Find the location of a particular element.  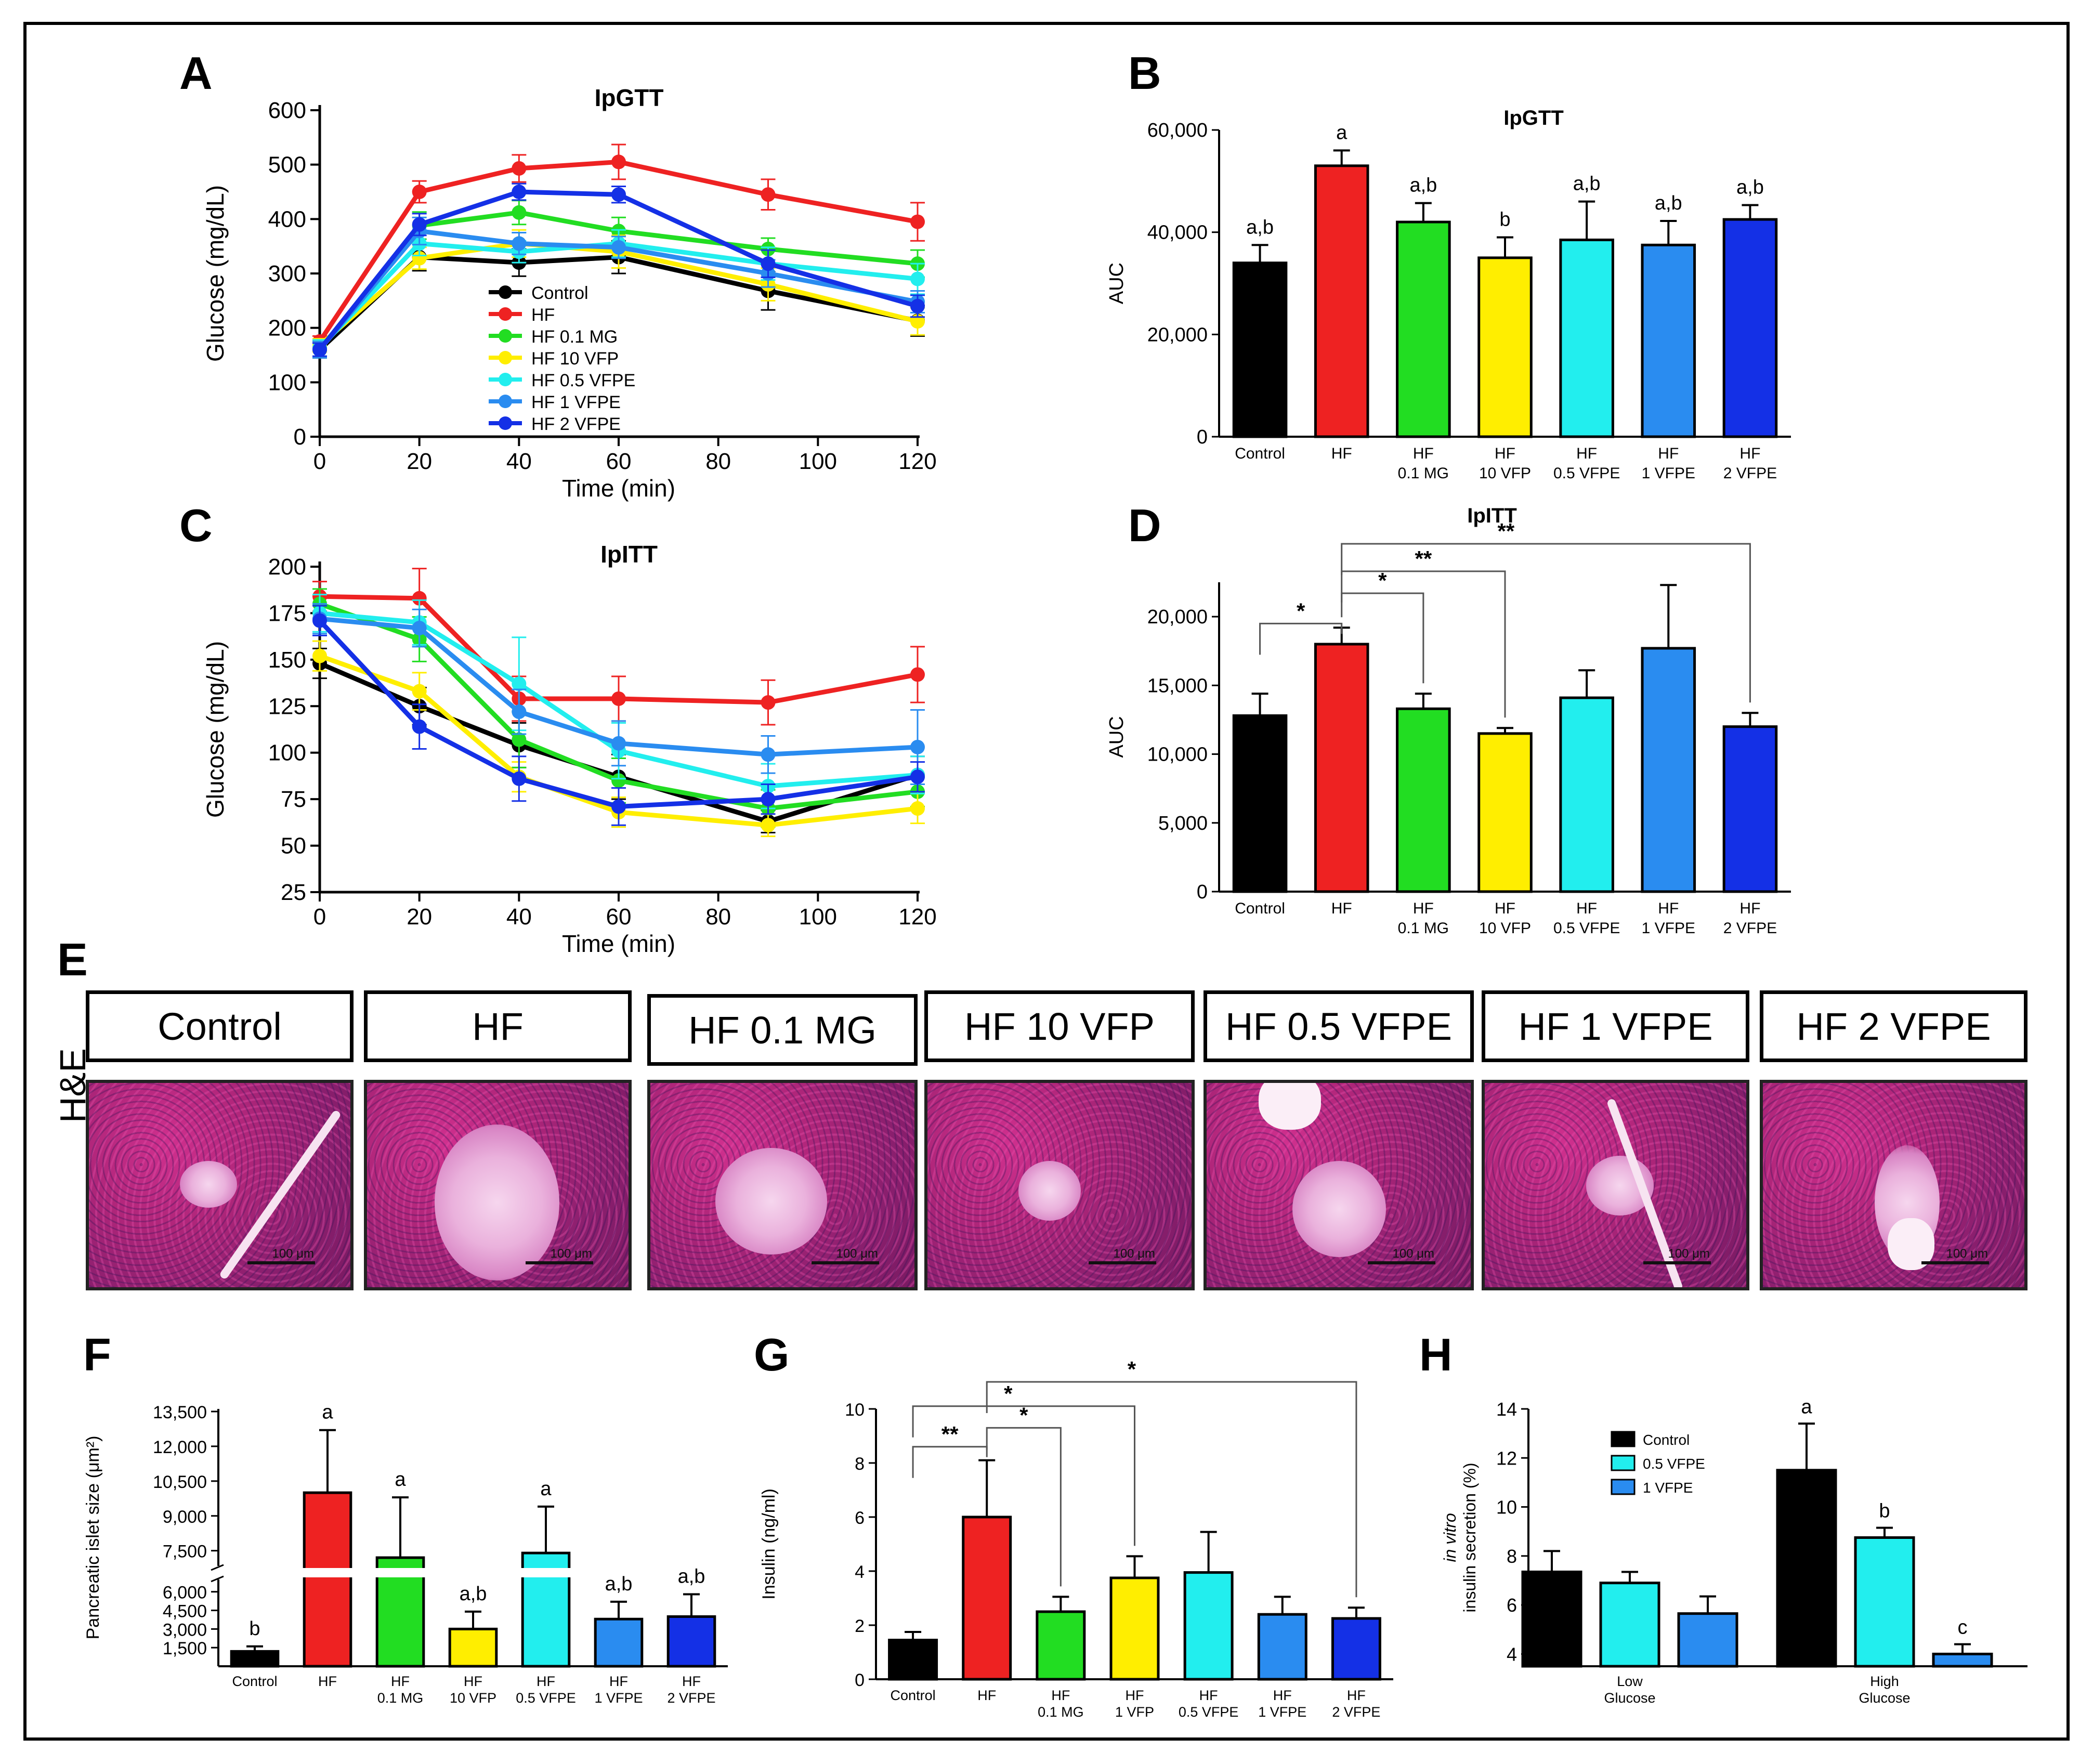

x-tick-label: 100 is located at coordinates (818, 917).